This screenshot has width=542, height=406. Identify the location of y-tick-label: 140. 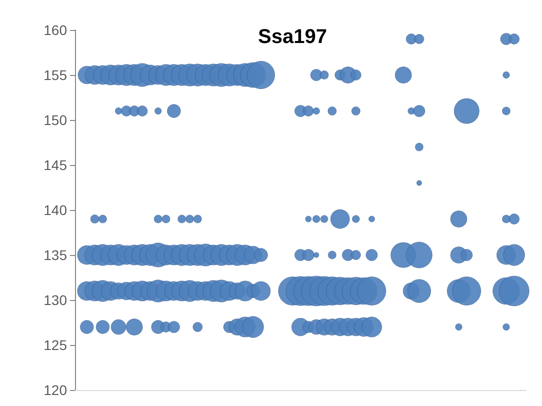
(56, 210).